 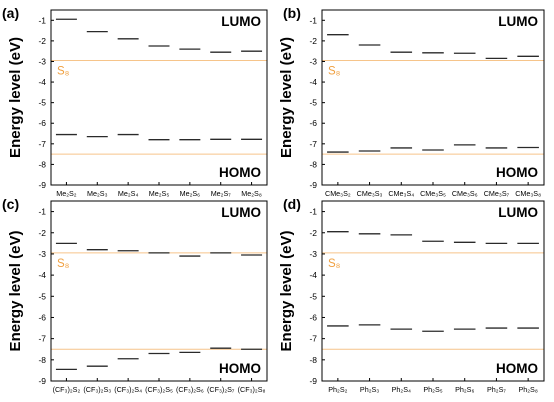 I want to click on panel-label: (a), so click(x=10, y=13).